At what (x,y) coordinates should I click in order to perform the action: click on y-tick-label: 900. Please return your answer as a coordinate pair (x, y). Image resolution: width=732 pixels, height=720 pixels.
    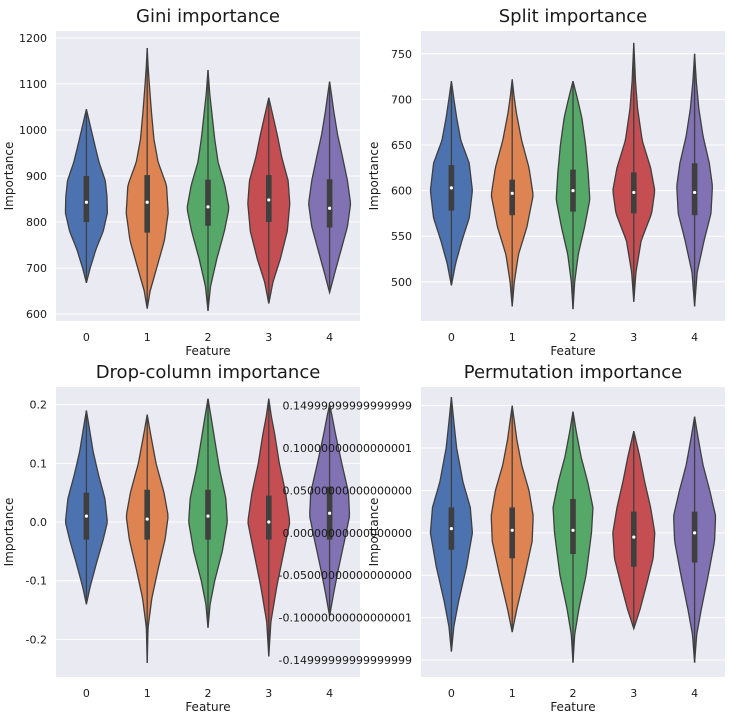
    Looking at the image, I should click on (36, 176).